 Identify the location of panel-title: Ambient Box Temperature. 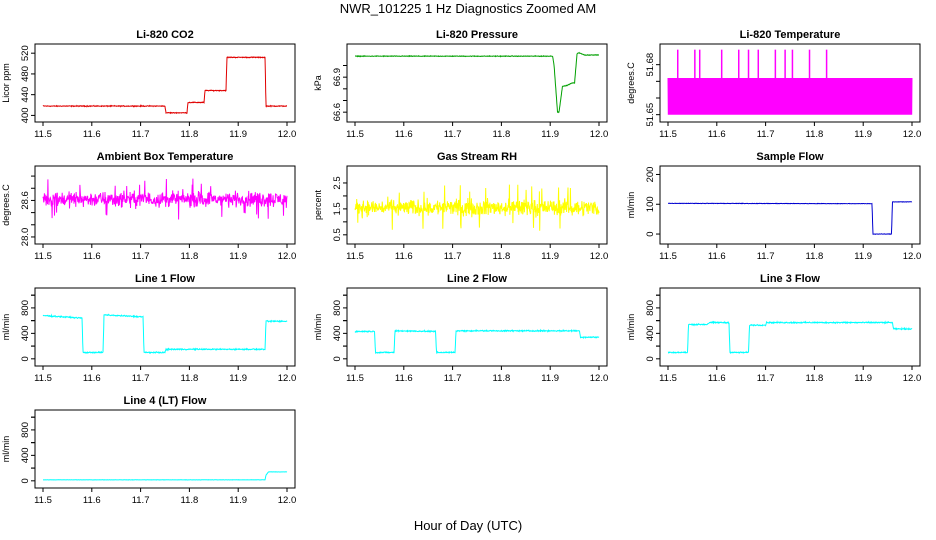
(165, 157).